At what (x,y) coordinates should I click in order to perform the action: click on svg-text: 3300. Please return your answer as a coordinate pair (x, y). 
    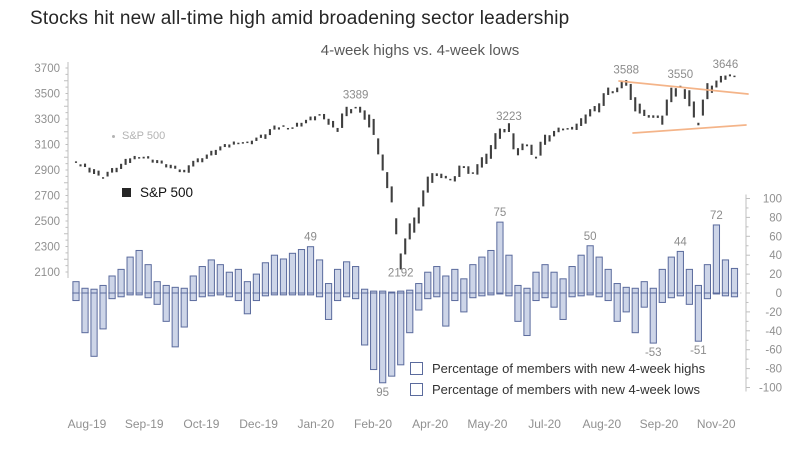
    Looking at the image, I should click on (47, 120).